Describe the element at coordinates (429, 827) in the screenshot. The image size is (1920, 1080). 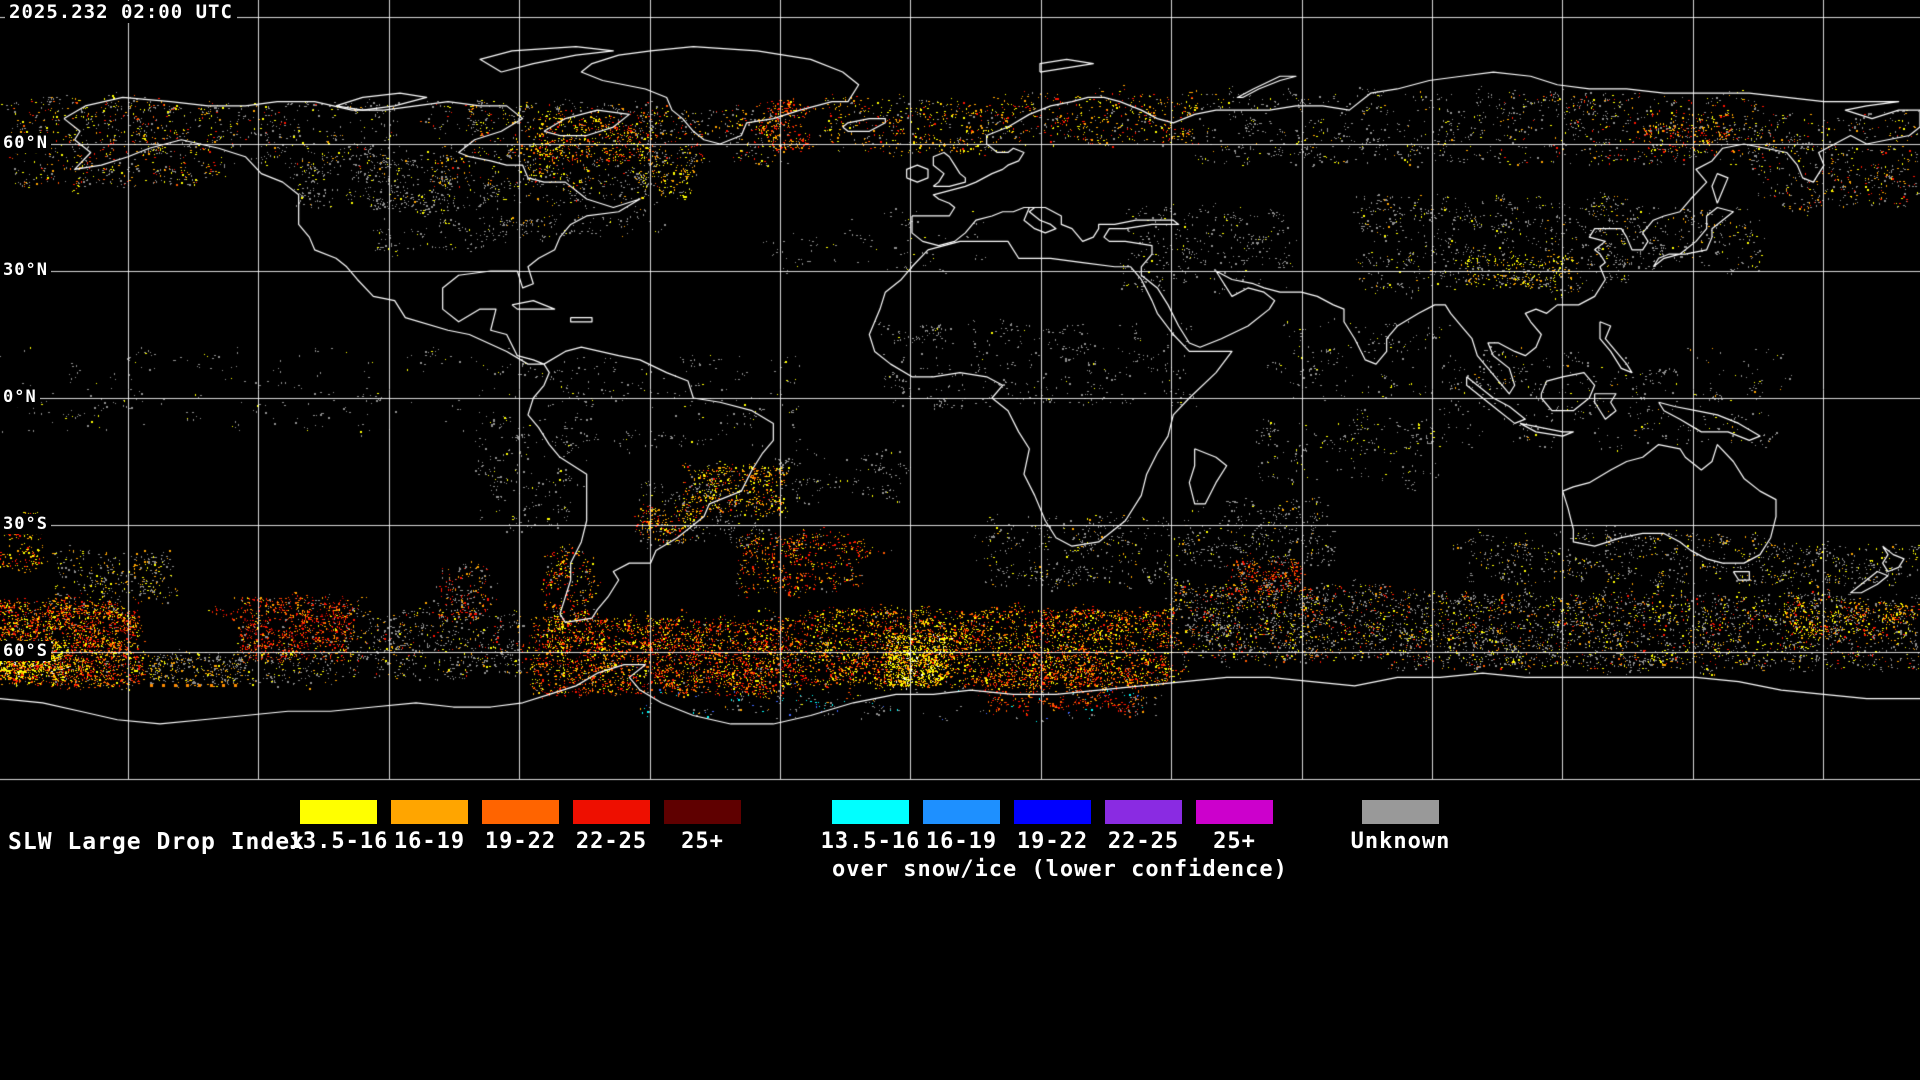
I see `slw-bin-1: 16-19` at that location.